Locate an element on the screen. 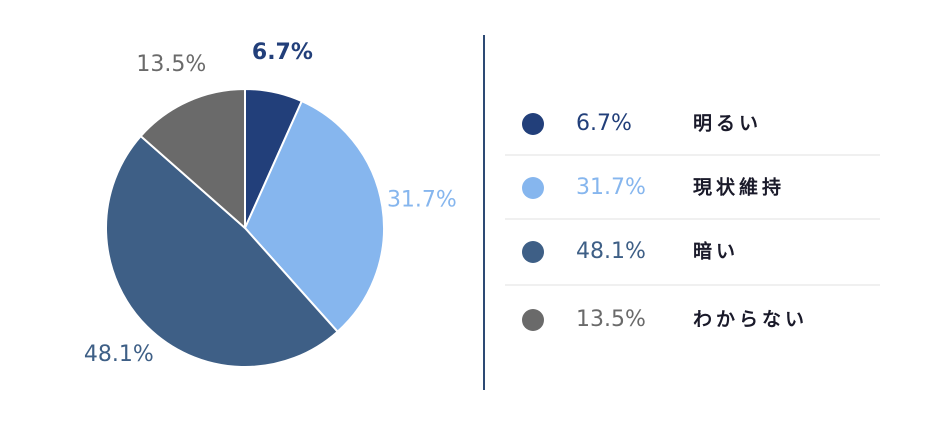 This screenshot has width=930, height=436. legend-label: 明るい is located at coordinates (727, 124).